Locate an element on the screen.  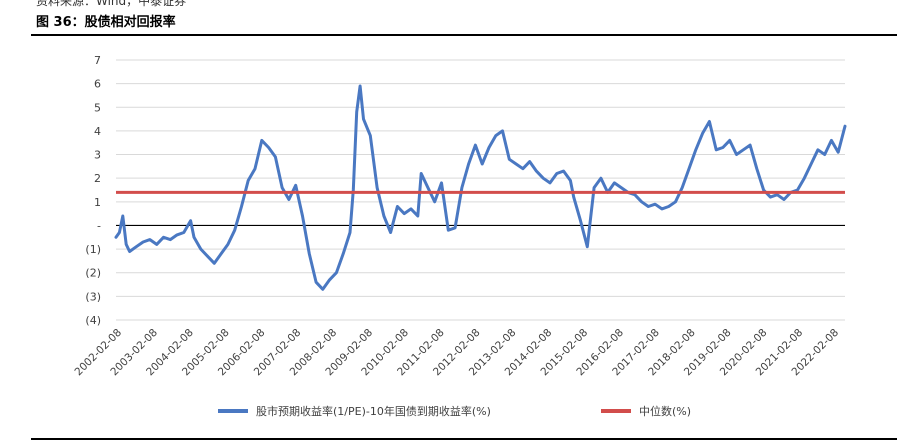
y-tick-label: 3 is located at coordinates (97, 155).